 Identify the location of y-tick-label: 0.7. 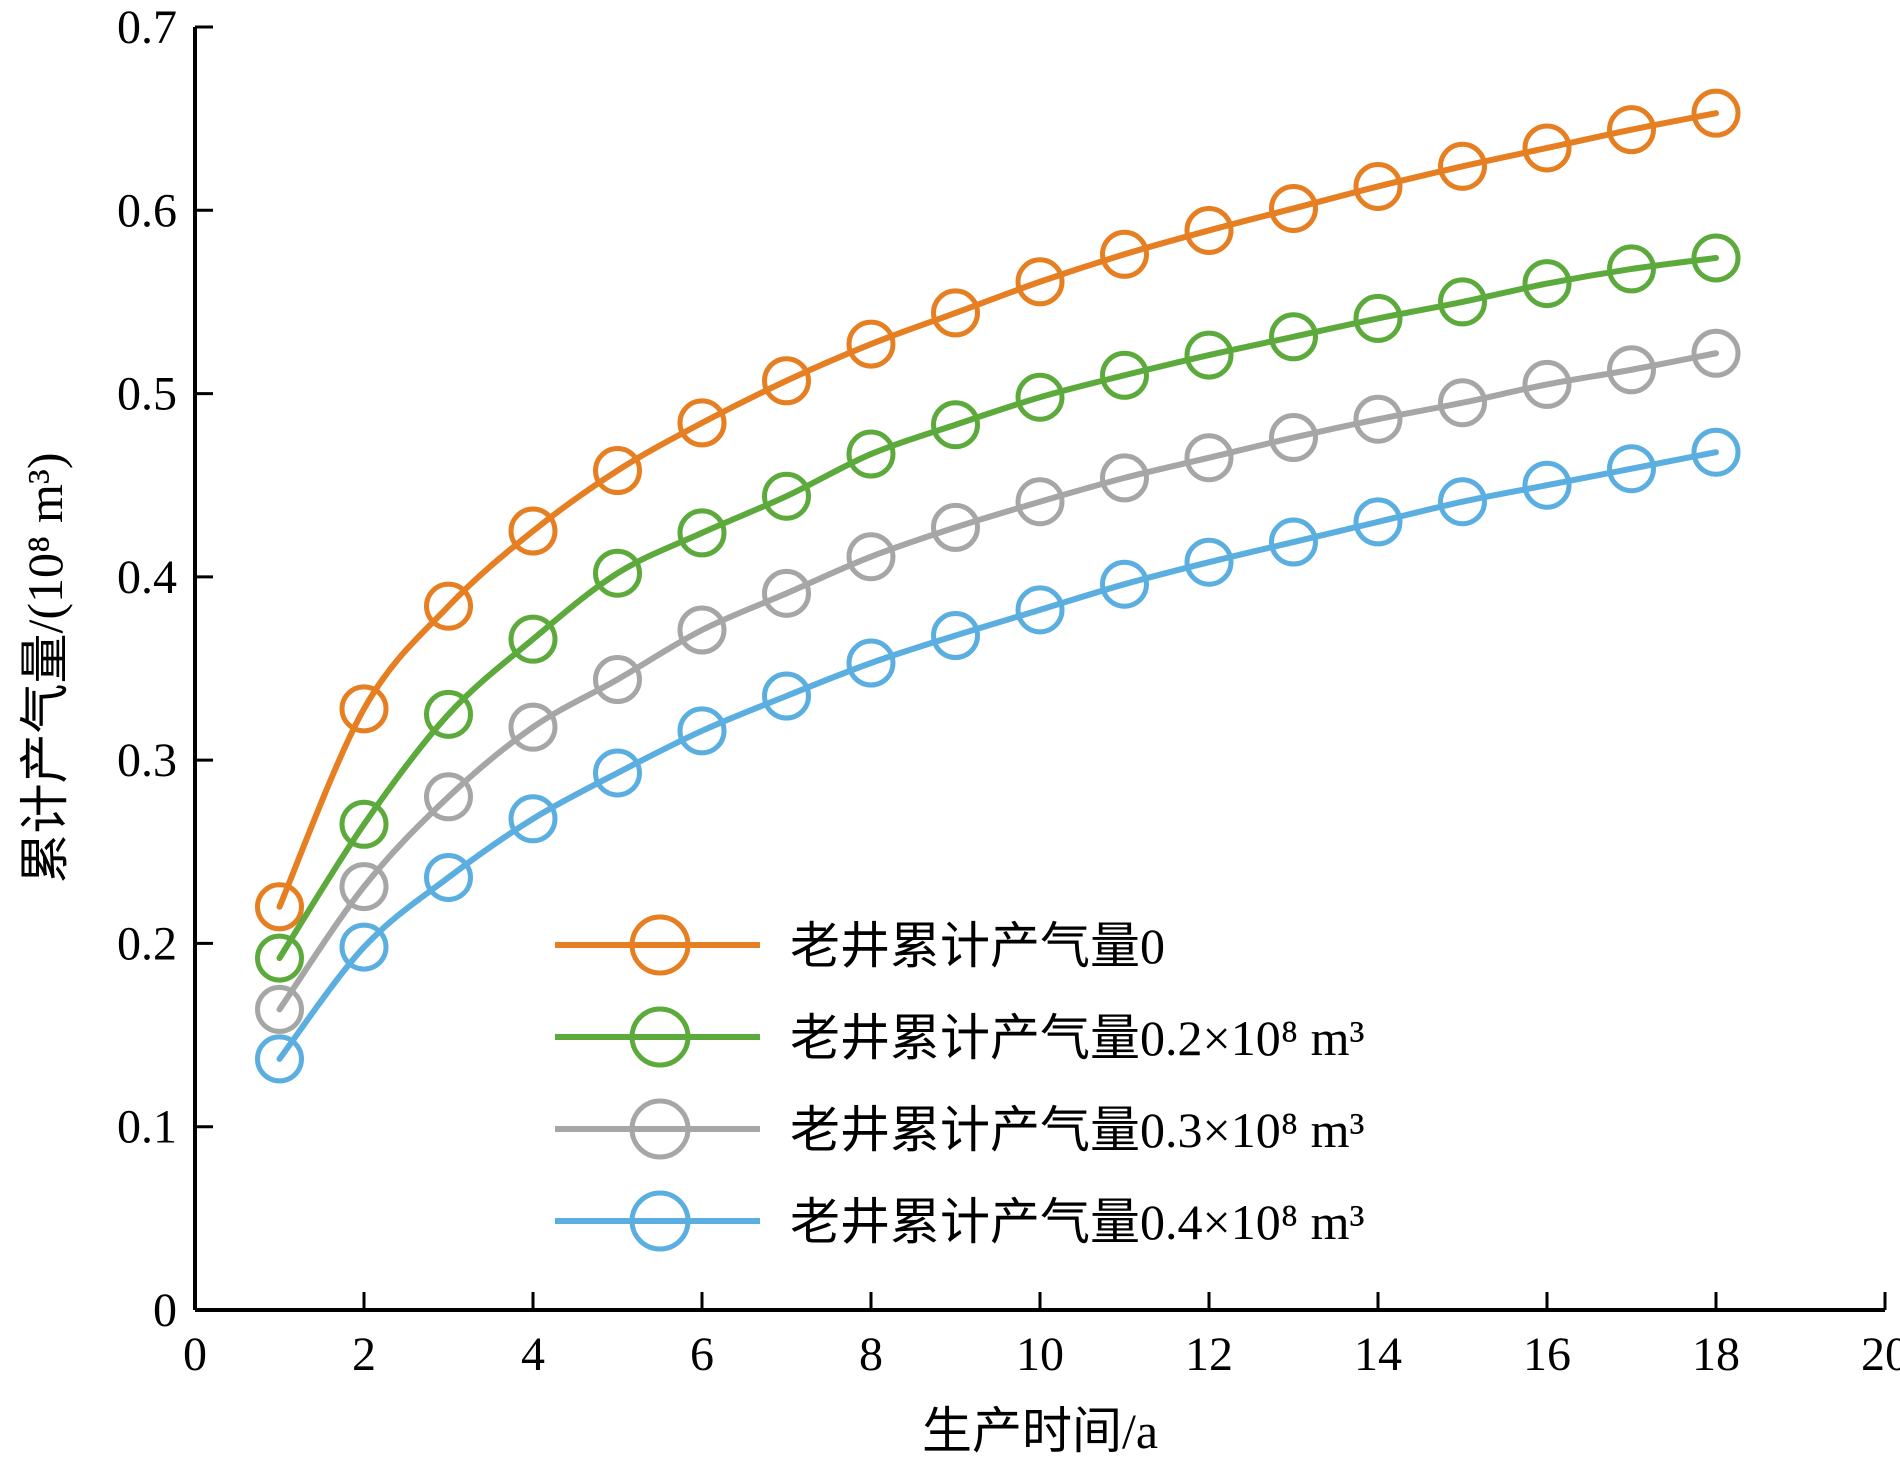
(147, 27).